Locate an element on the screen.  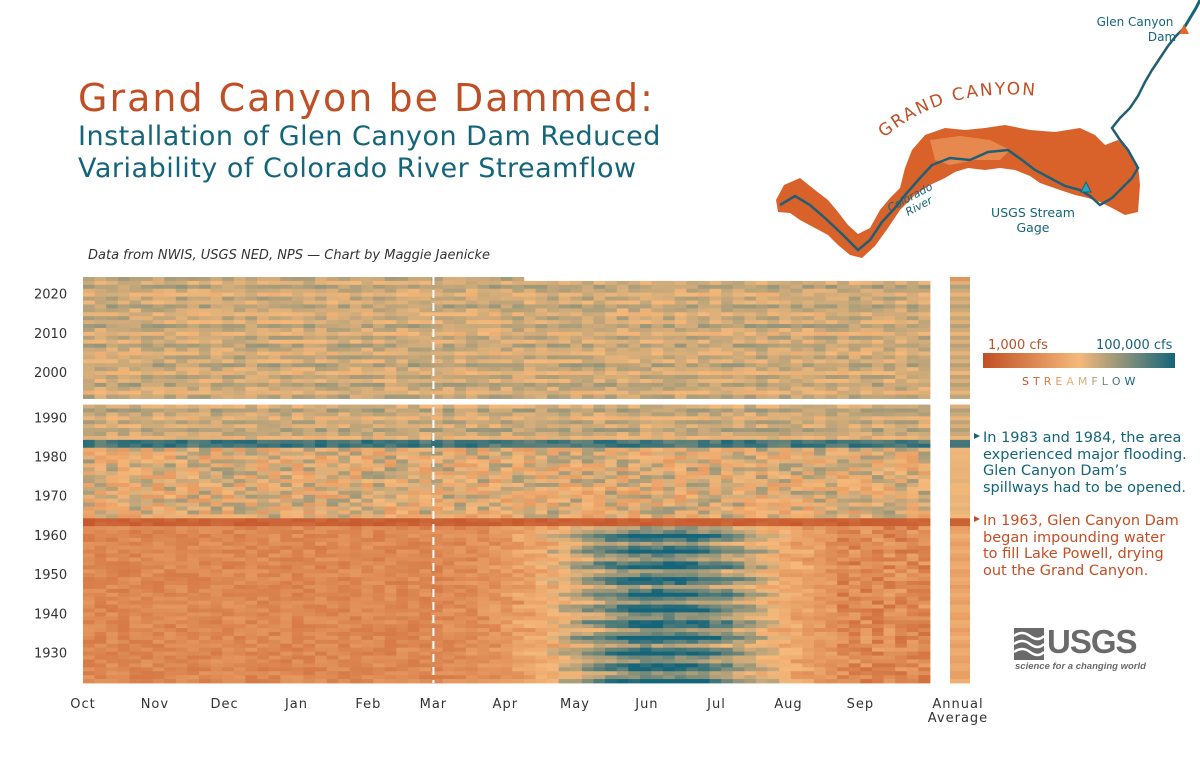
page-title: Grand Canyon be Dammed: is located at coordinates (366, 98).